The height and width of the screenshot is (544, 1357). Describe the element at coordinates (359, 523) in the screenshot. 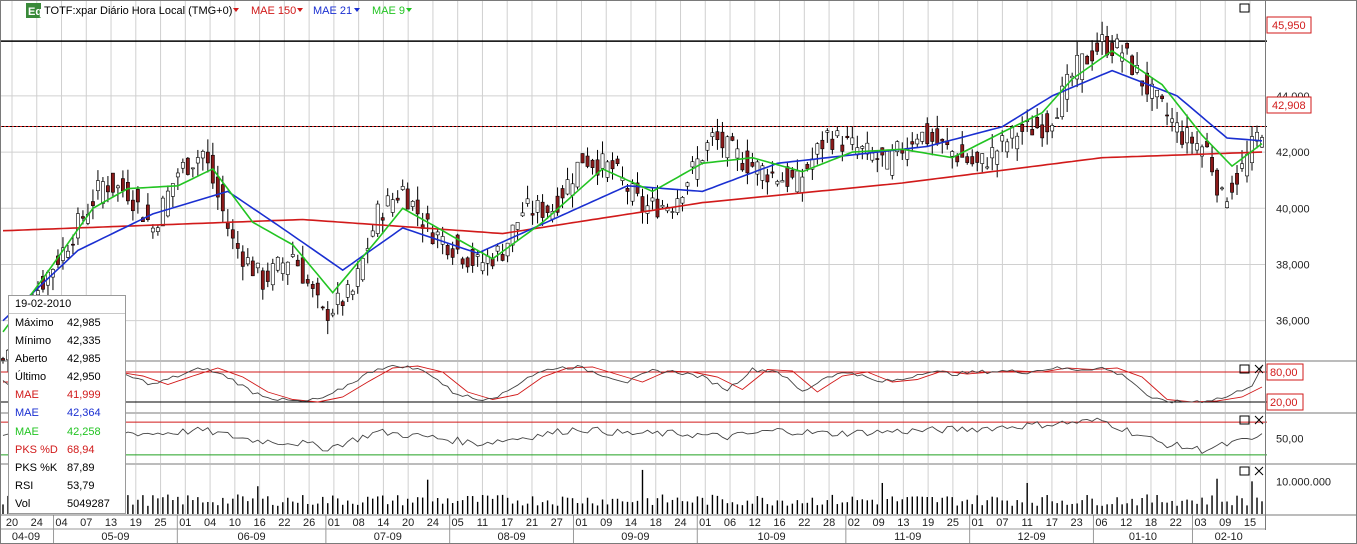

I see `x-day-tick: 08` at that location.